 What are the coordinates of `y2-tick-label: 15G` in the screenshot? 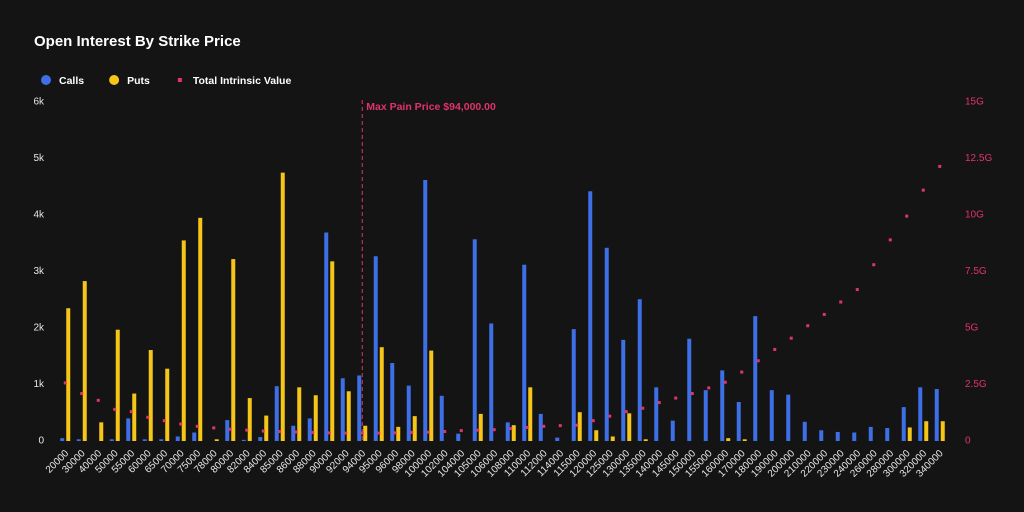 It's located at (974, 102).